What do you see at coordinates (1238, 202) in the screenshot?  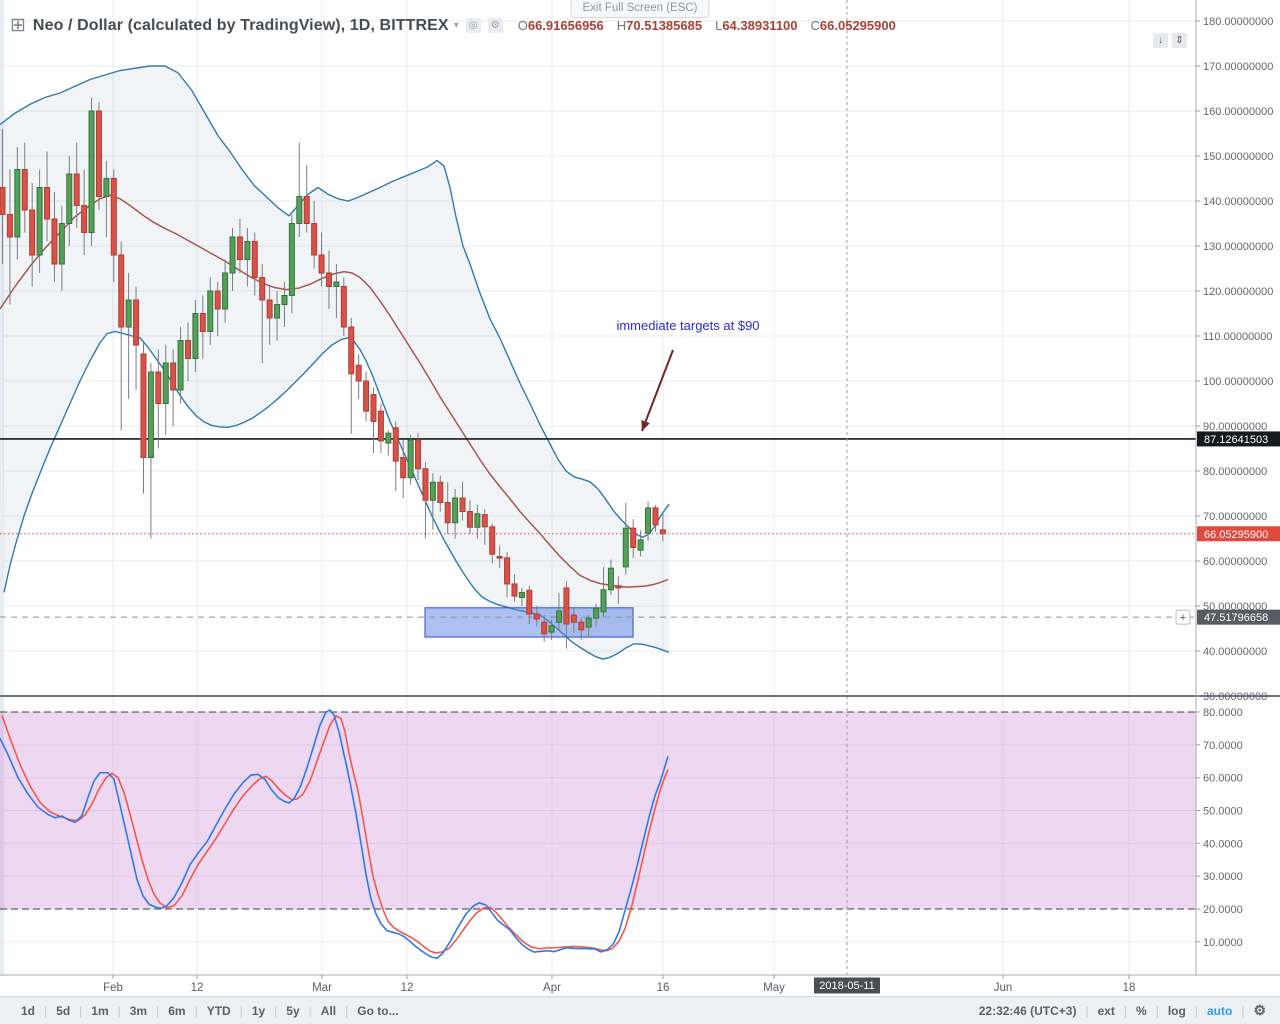 I see `price-axis-label: 140.00000000` at bounding box center [1238, 202].